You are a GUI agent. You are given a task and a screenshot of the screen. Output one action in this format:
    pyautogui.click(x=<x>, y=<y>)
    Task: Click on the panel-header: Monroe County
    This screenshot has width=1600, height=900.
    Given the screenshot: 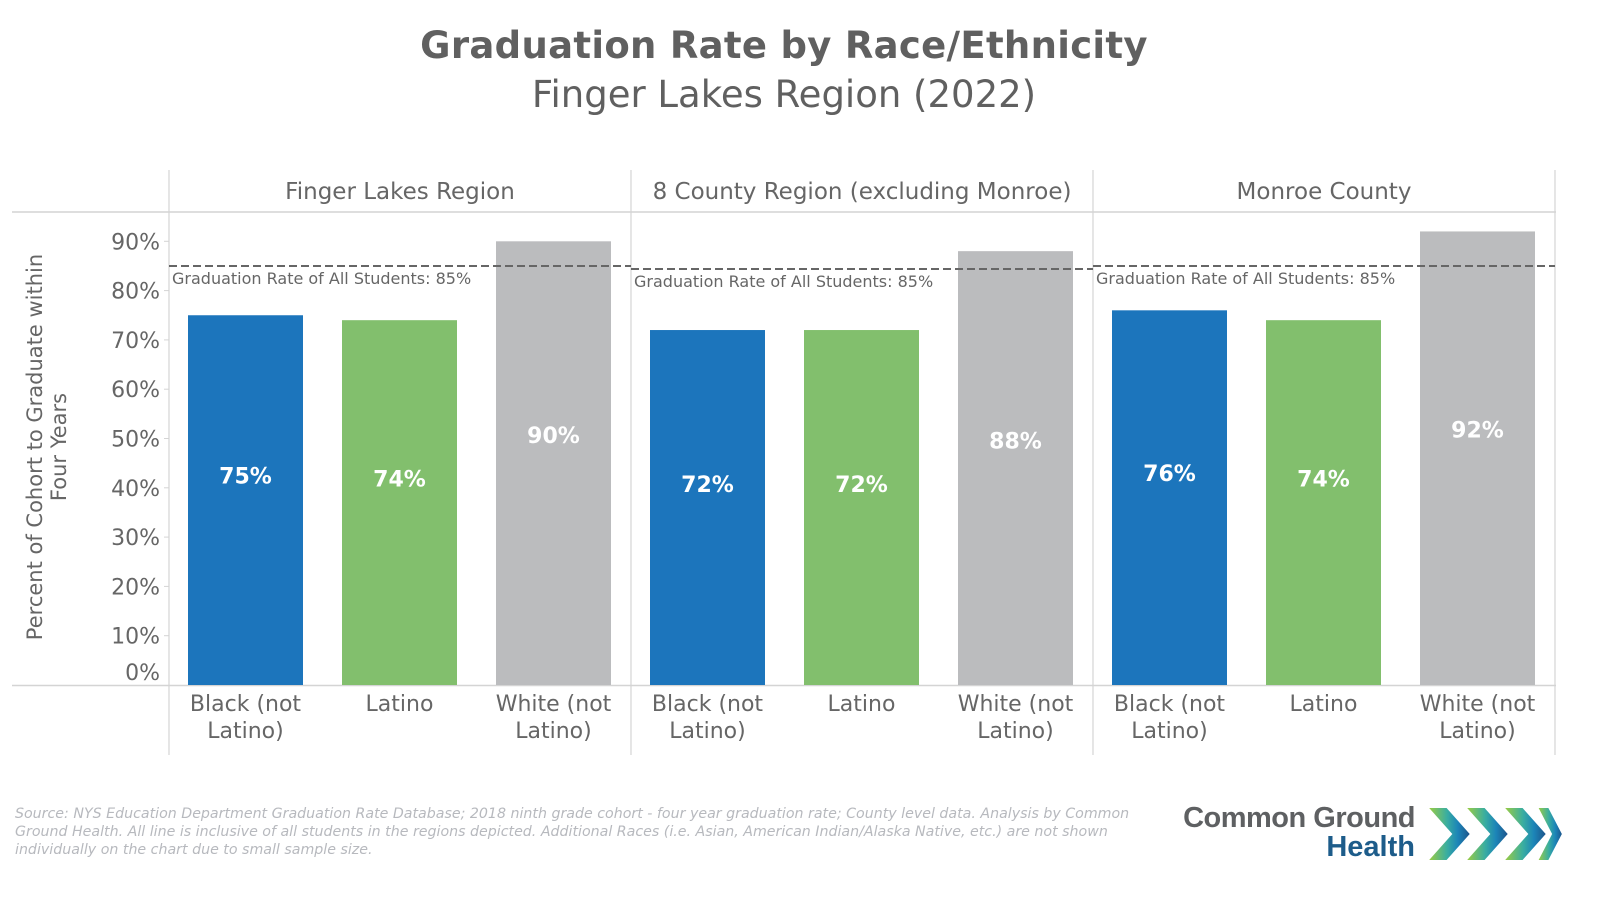 What is the action you would take?
    pyautogui.click(x=1324, y=192)
    